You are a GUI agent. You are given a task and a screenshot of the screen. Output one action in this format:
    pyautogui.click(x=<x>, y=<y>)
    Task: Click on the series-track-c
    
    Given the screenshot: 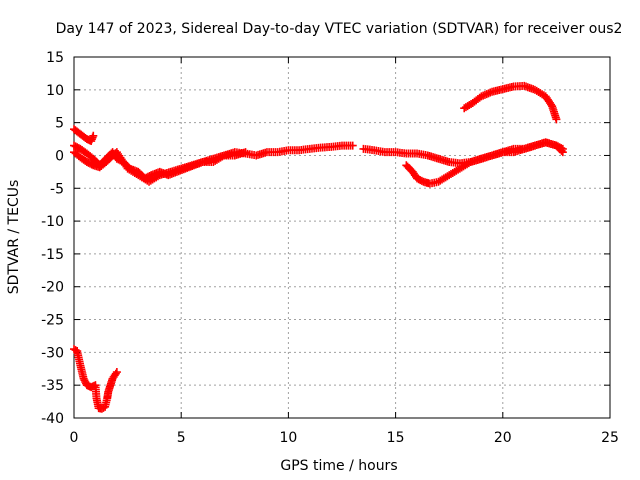 What is the action you would take?
    pyautogui.click(x=160, y=167)
    